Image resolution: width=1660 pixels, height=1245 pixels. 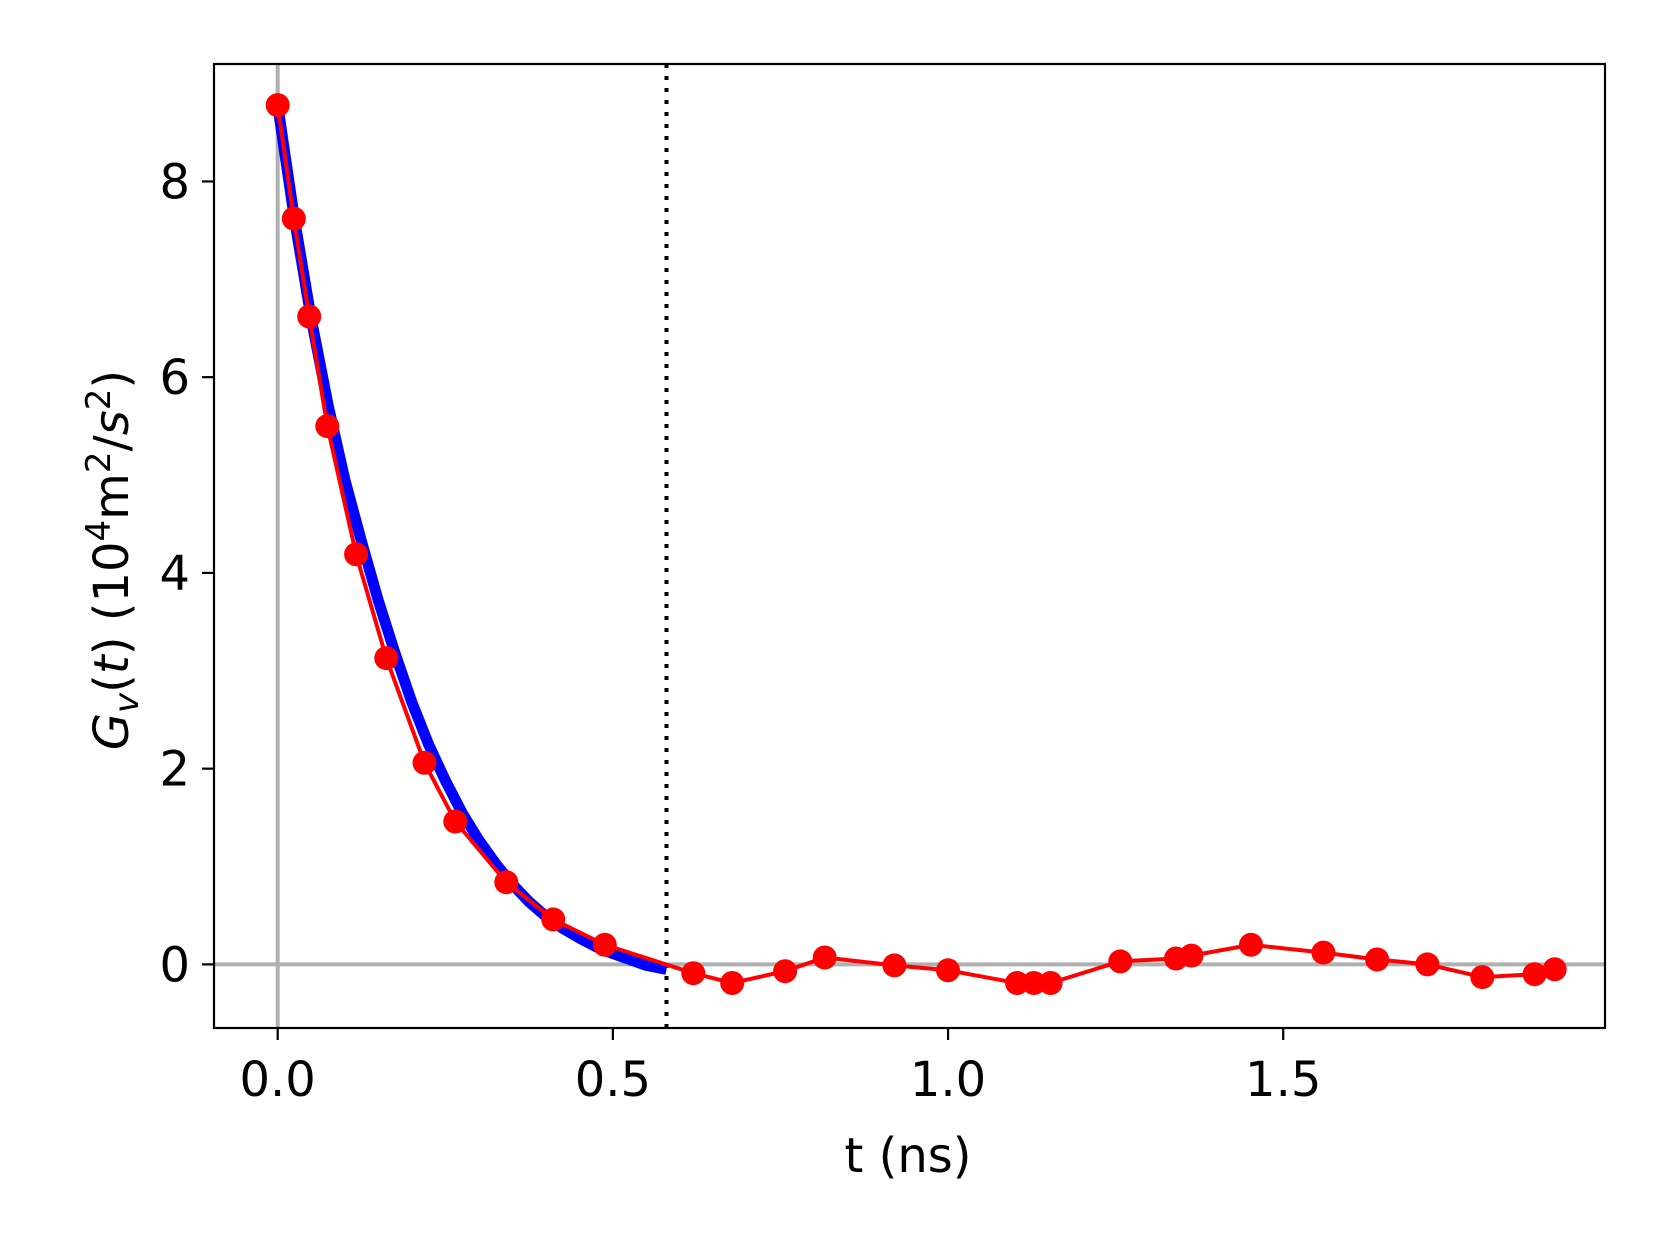 I want to click on x-axis-label: t (ns), so click(x=908, y=1156).